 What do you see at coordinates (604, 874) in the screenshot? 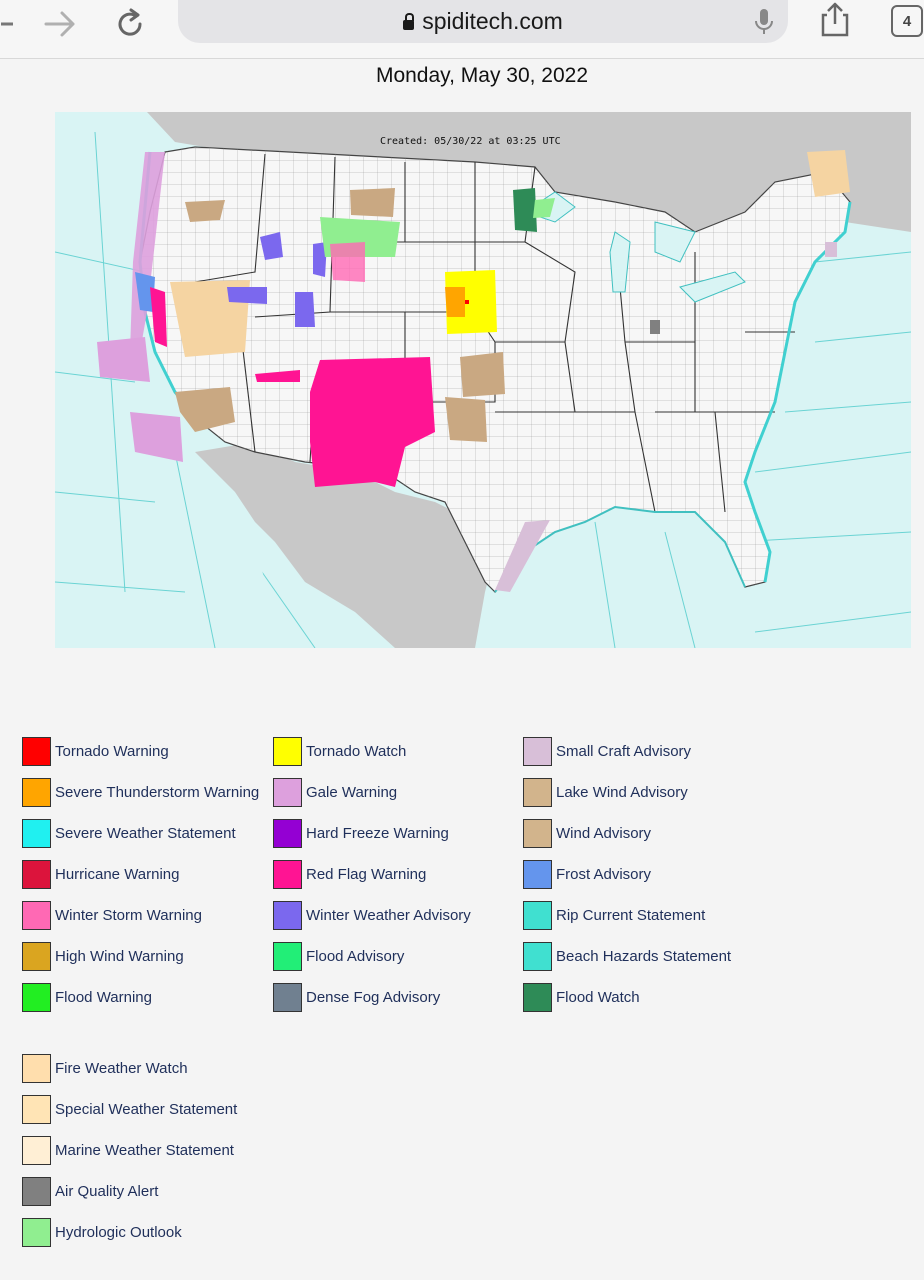
I see `legend-label: Frost Advisory` at bounding box center [604, 874].